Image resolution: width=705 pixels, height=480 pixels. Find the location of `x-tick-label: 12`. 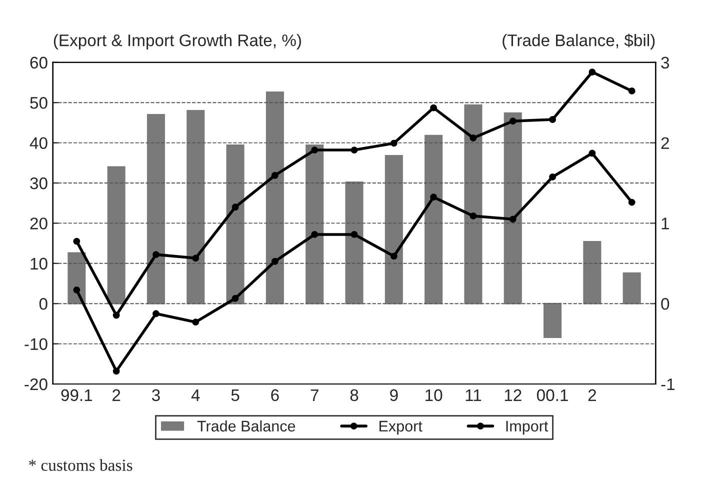

x-tick-label: 12 is located at coordinates (513, 395).